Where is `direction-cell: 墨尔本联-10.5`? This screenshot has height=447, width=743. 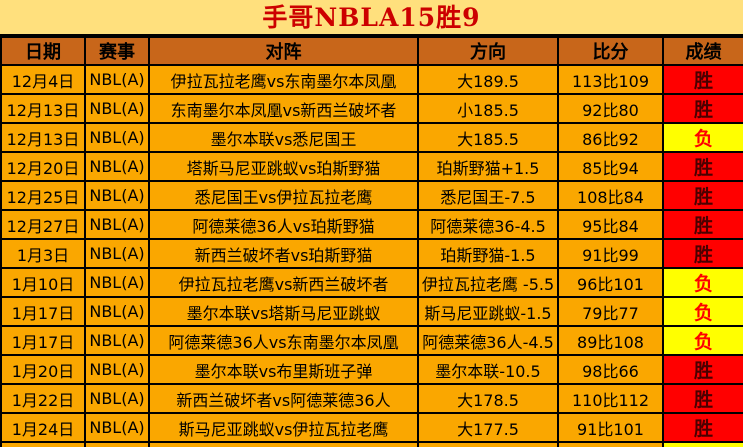 direction-cell: 墨尔本联-10.5 is located at coordinates (488, 369).